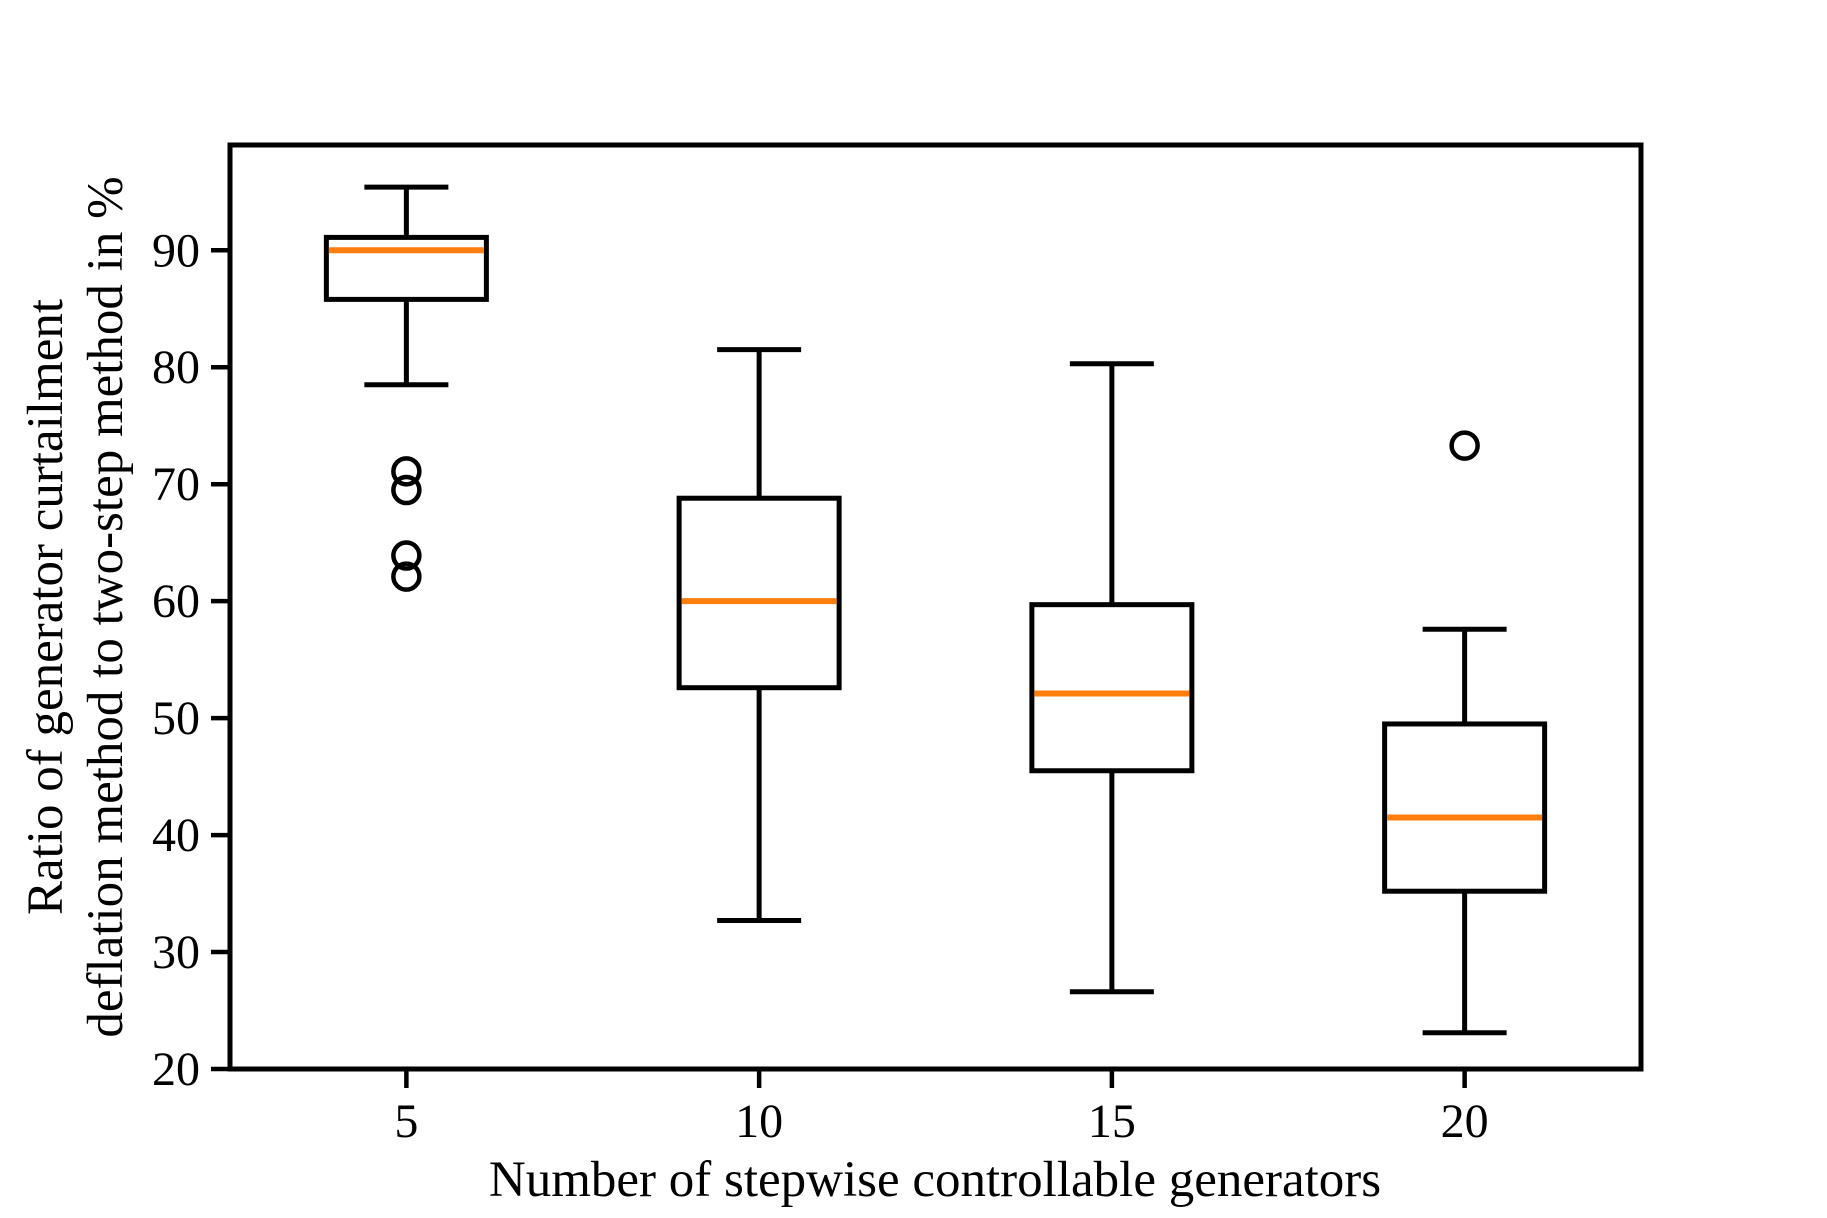 The height and width of the screenshot is (1218, 1827). What do you see at coordinates (176, 718) in the screenshot?
I see `y-tick-label: 50` at bounding box center [176, 718].